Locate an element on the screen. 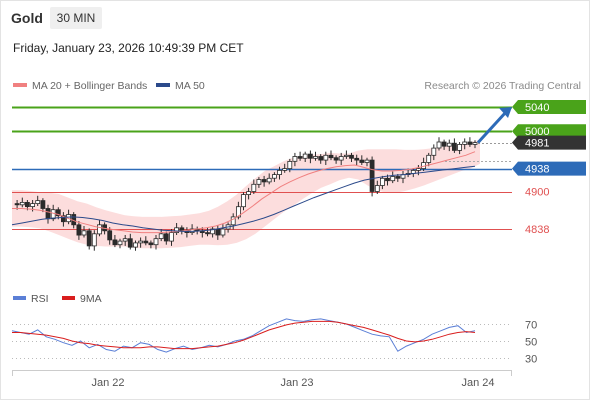  legend-ma20: MA 20 + Bollinger Bands is located at coordinates (80, 86).